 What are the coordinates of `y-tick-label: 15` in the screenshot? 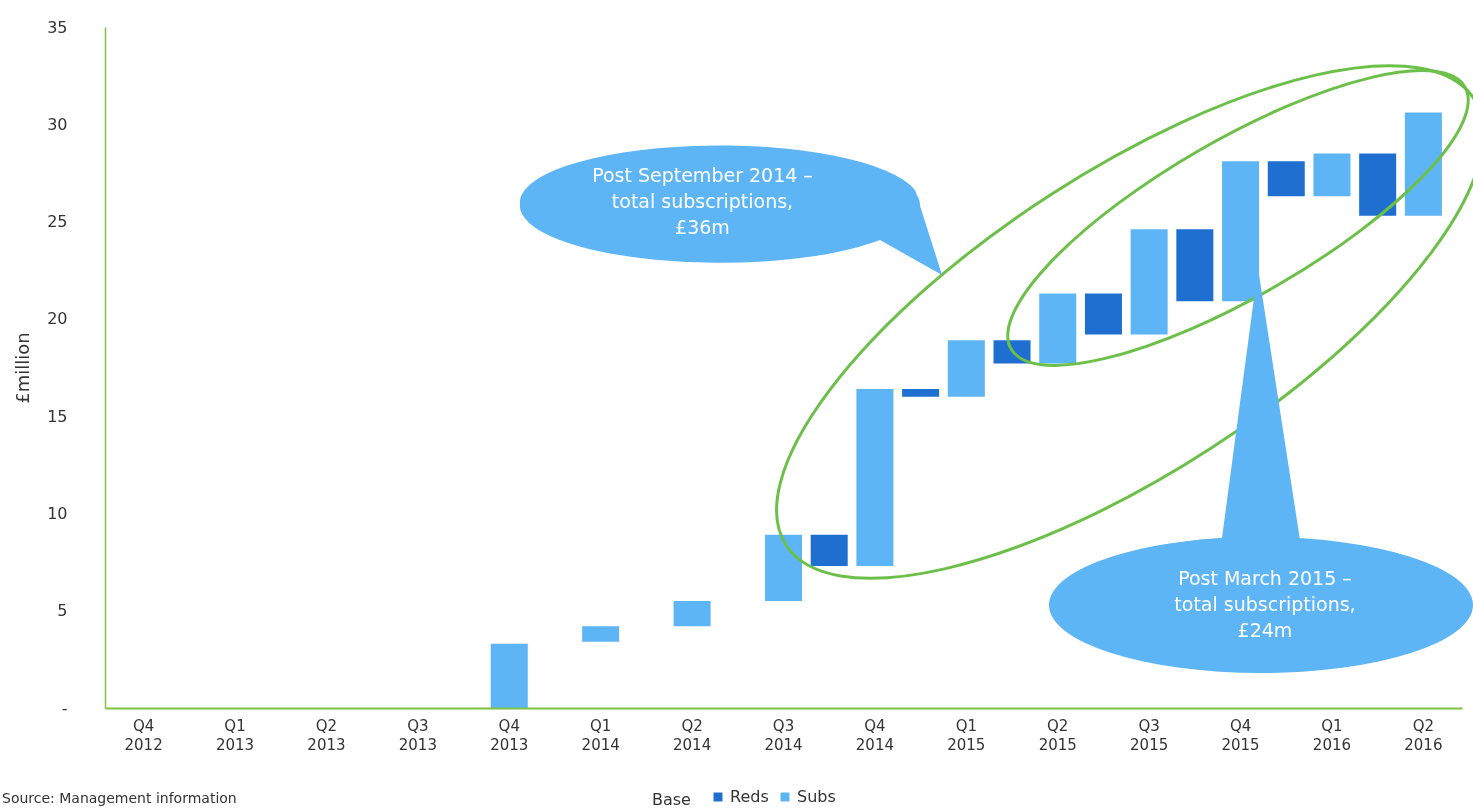 It's located at (57, 416).